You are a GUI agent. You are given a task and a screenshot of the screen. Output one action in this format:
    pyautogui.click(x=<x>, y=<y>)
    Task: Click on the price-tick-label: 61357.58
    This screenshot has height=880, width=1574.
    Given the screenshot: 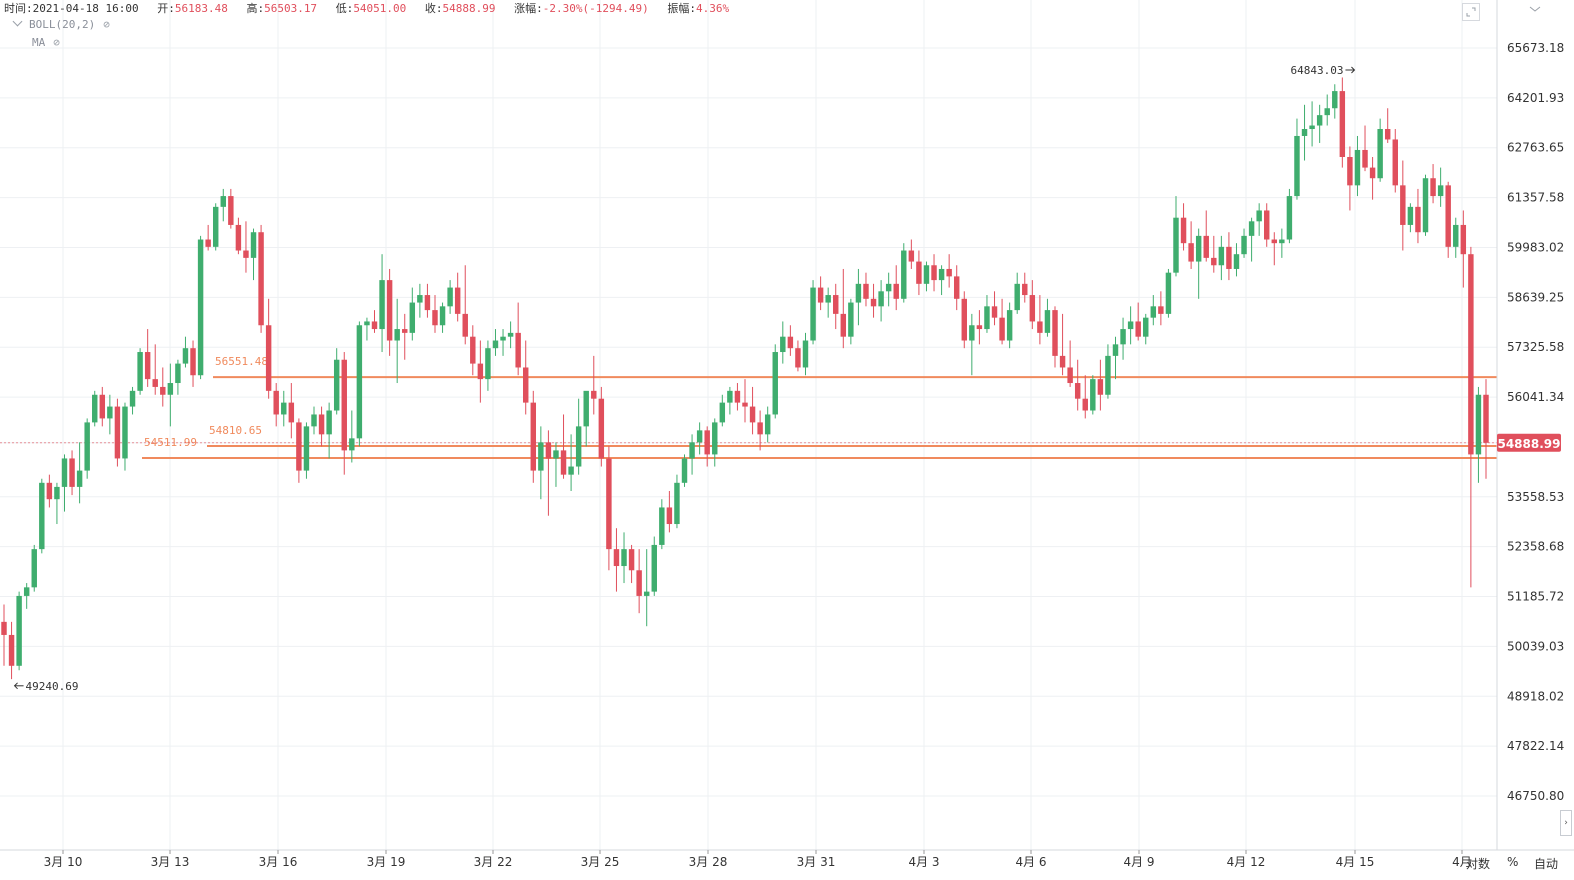 What is the action you would take?
    pyautogui.click(x=1535, y=198)
    